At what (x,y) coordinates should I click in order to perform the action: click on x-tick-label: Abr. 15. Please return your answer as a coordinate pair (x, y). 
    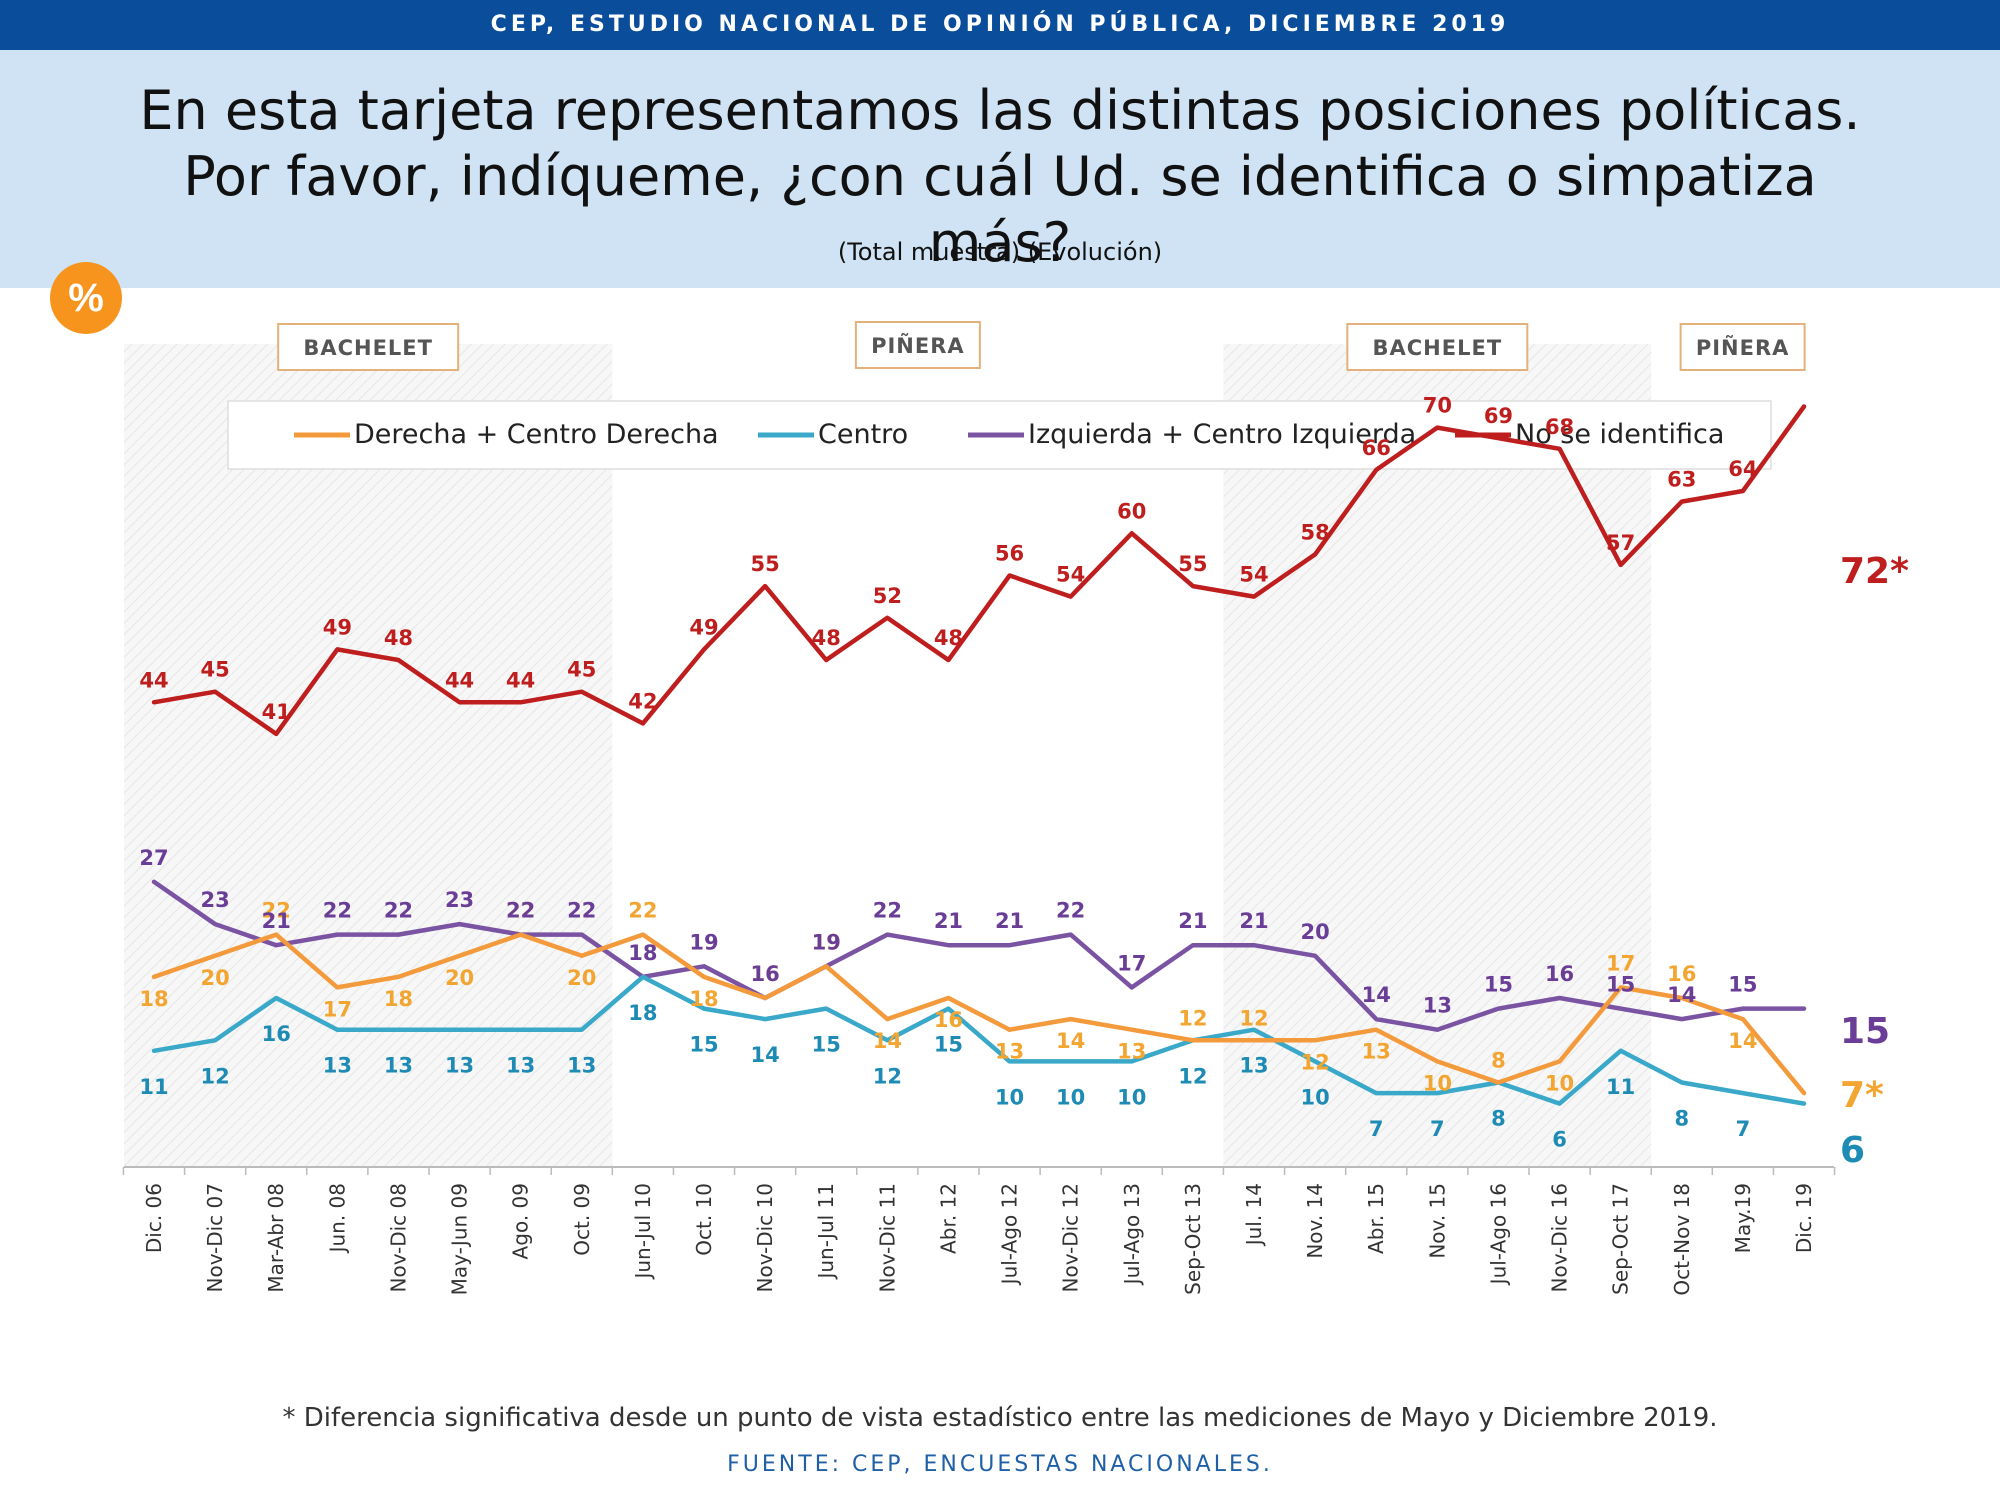
    Looking at the image, I should click on (1376, 1218).